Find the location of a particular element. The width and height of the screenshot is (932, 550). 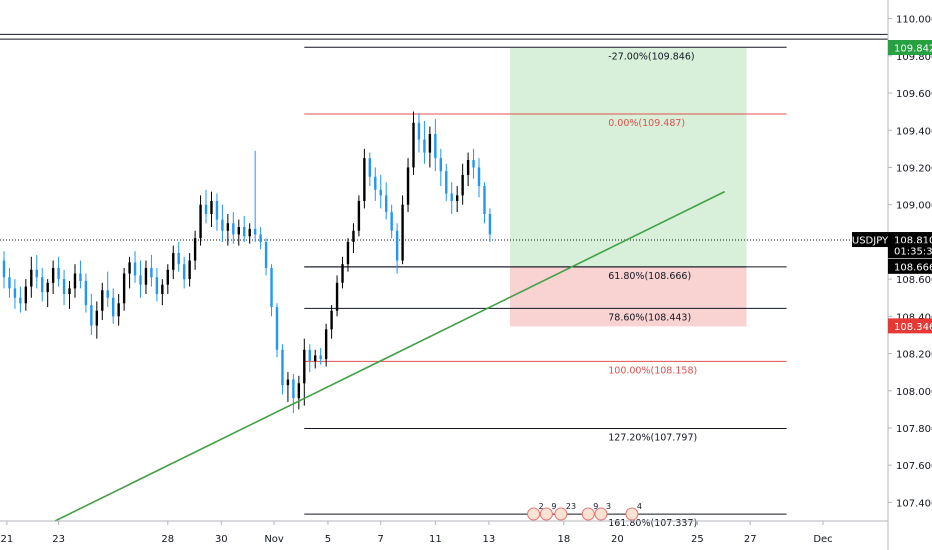

time-tick-label: 18 is located at coordinates (563, 539).